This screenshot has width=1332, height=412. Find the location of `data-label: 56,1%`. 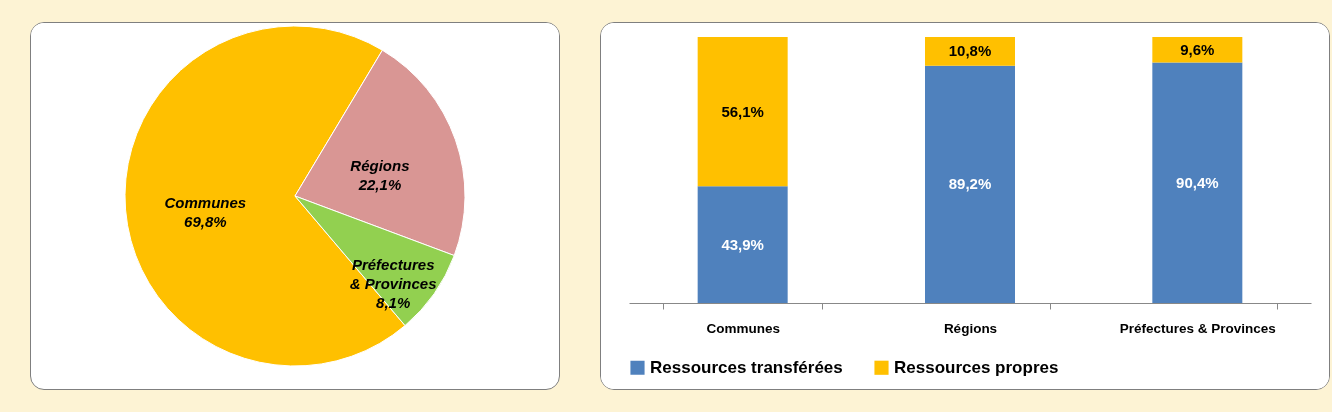

data-label: 56,1% is located at coordinates (742, 111).